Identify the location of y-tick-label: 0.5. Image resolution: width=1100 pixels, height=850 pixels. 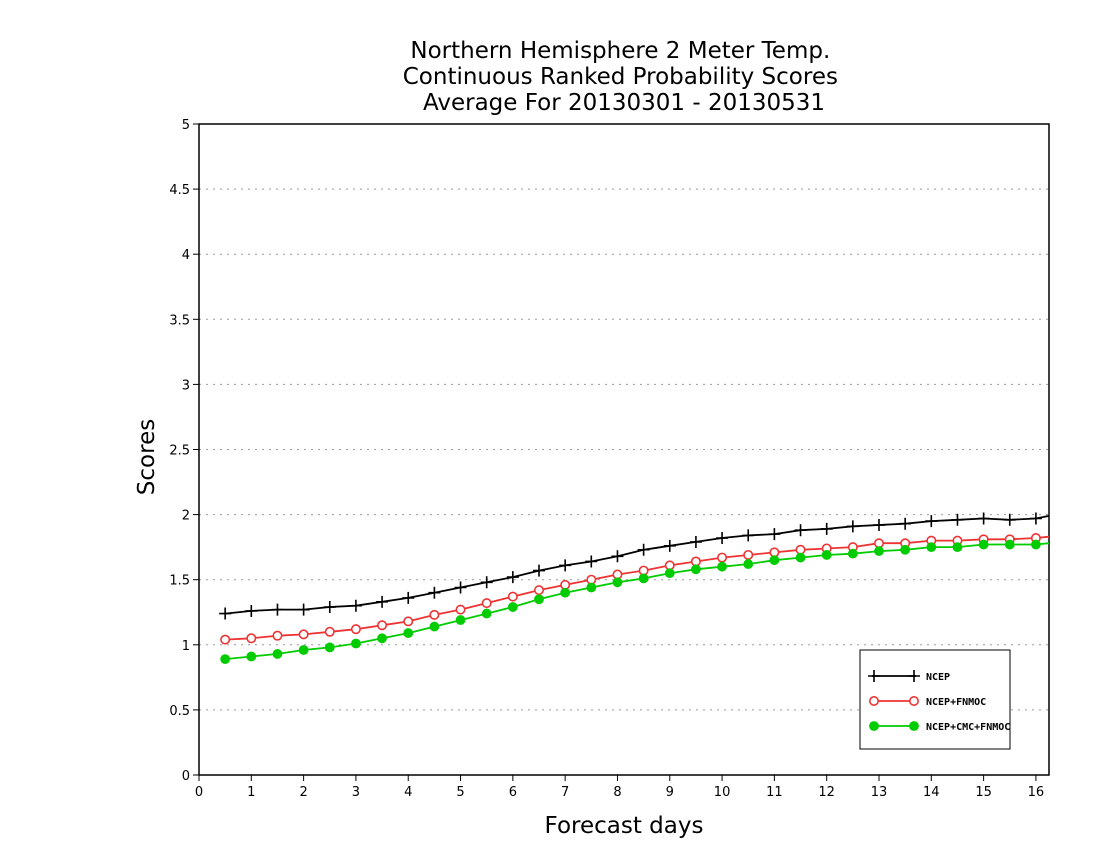
(179, 711).